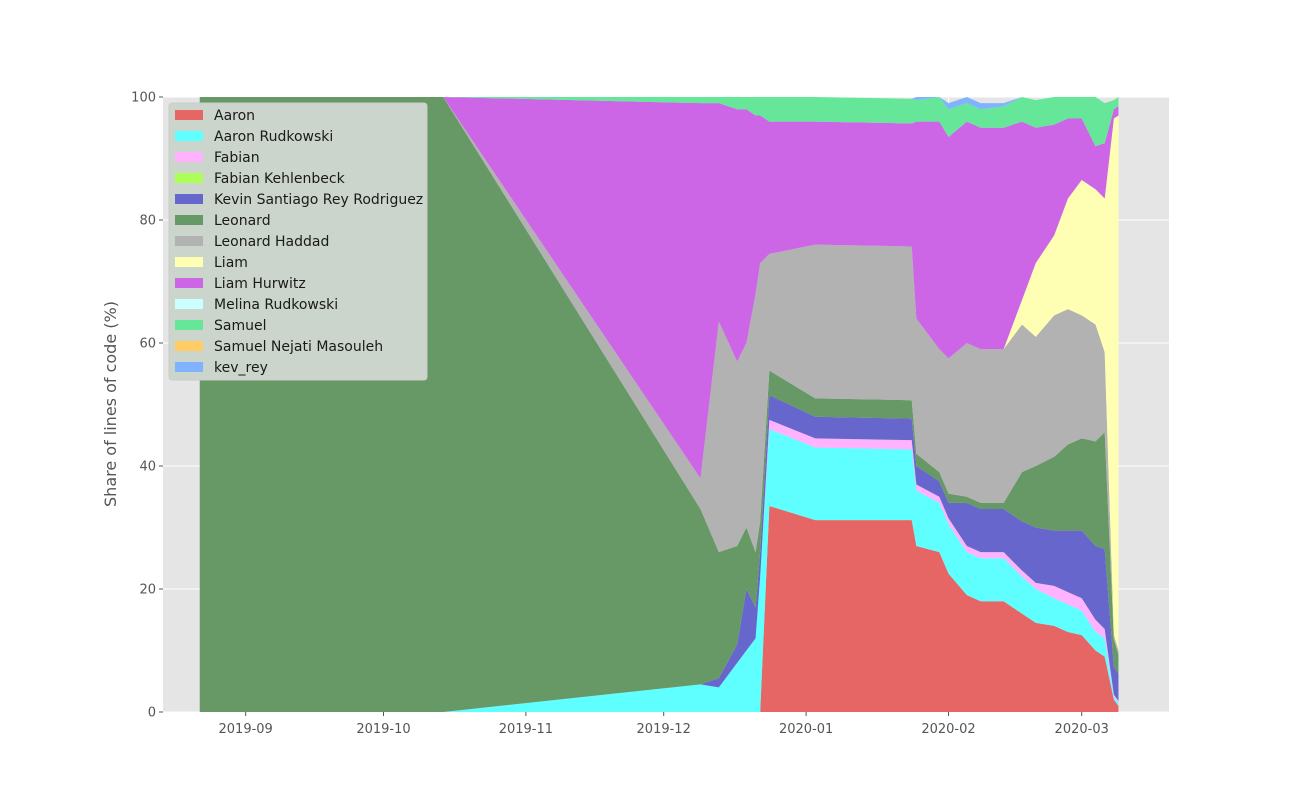 This screenshot has width=1300, height=800. I want to click on legend-swatch-samuel-nejati-masouleh, so click(189, 346).